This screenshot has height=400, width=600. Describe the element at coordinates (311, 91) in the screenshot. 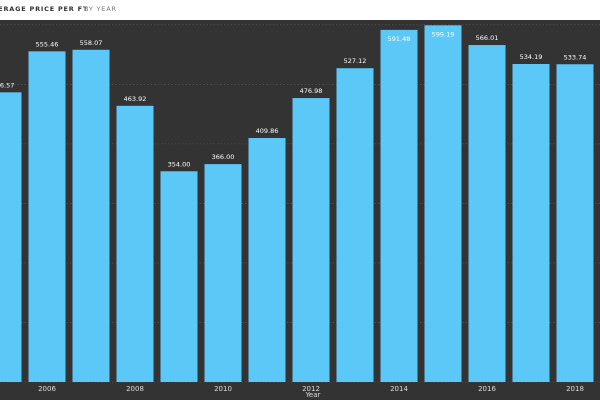

I see `data-label: 476.98` at that location.